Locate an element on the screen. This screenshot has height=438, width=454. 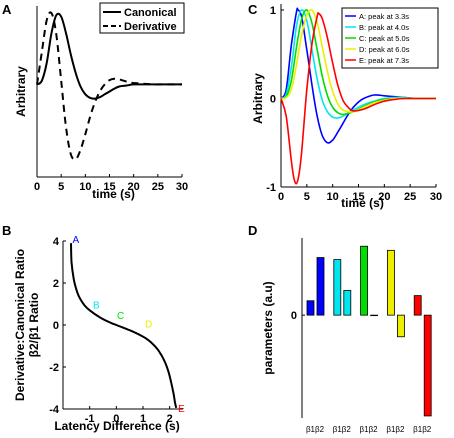
ratio-curve is located at coordinates (124, 326).